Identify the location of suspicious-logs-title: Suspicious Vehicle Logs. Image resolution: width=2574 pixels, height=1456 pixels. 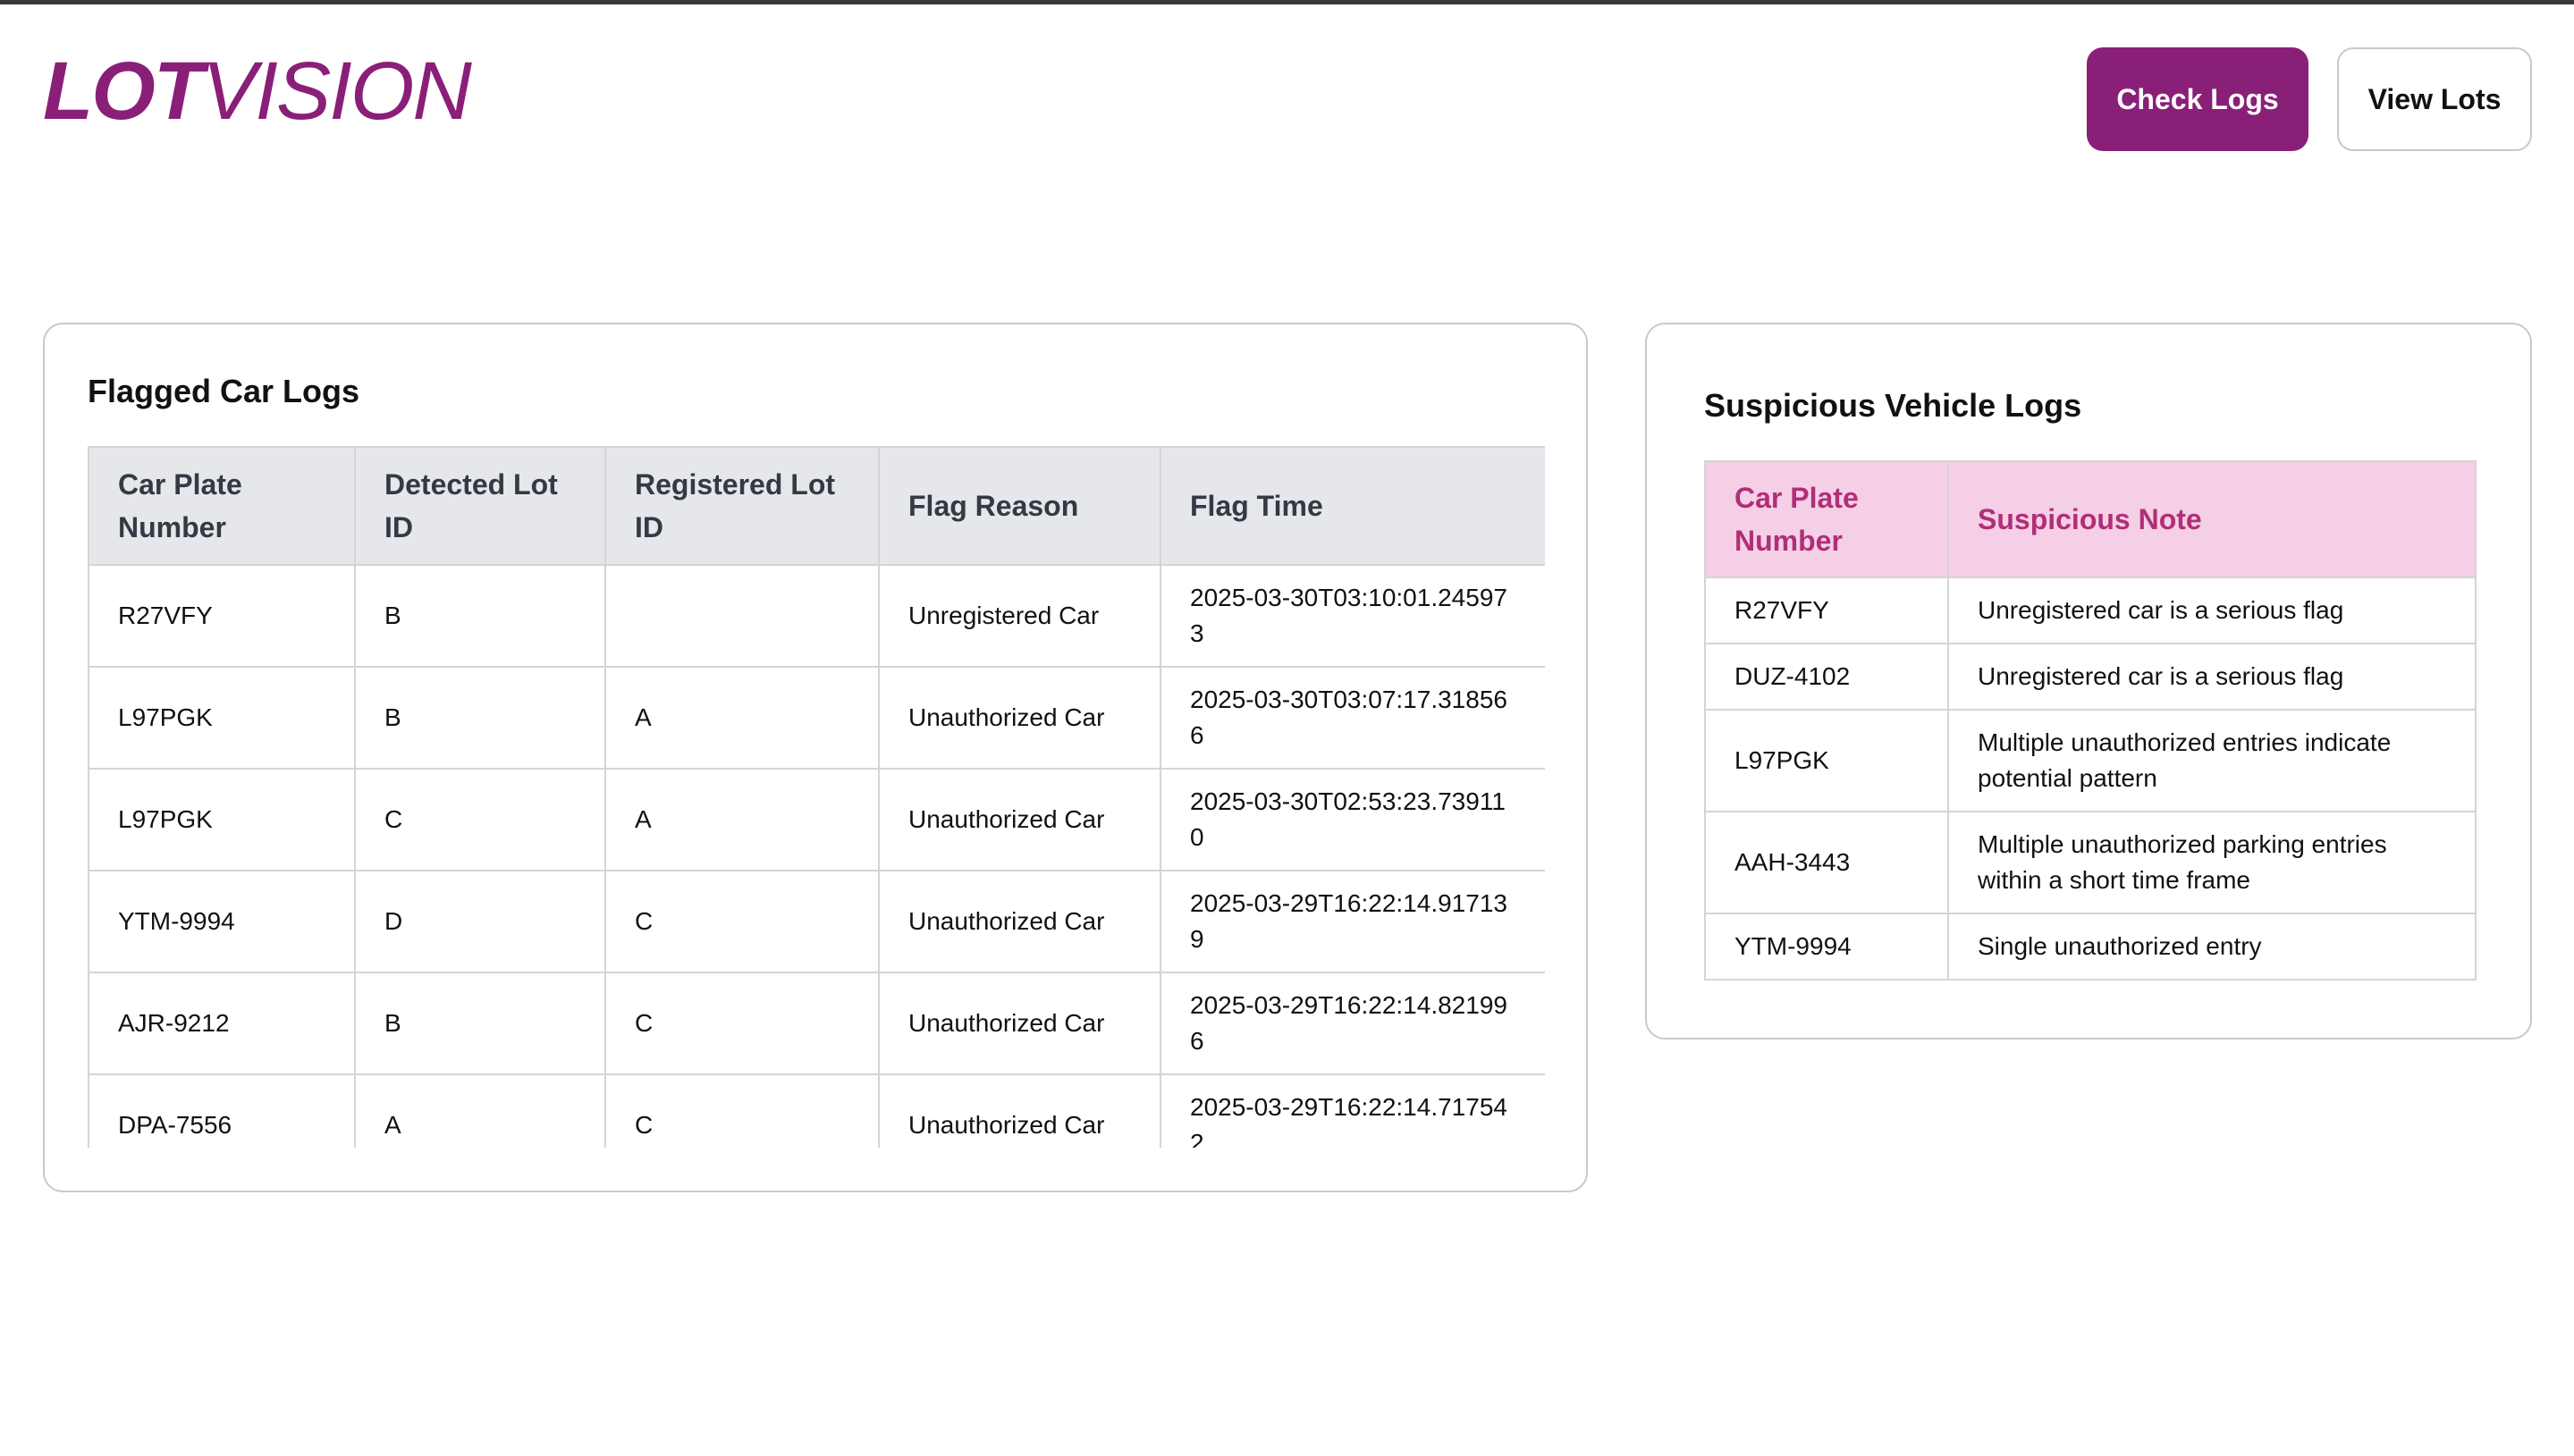
(1893, 405).